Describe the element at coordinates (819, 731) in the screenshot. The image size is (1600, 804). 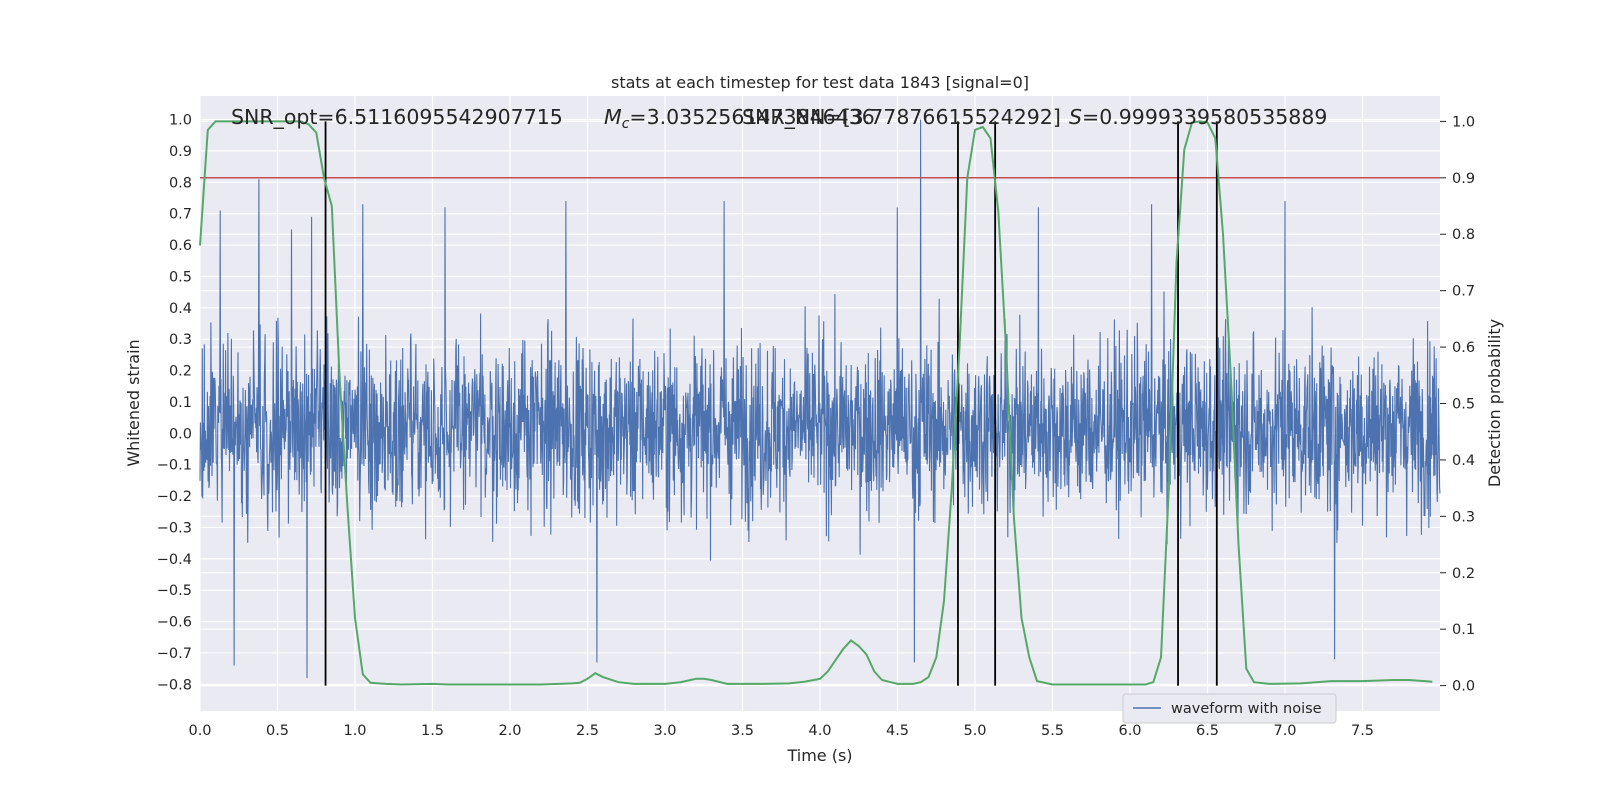
I see `x-tick-label: 4.0` at that location.